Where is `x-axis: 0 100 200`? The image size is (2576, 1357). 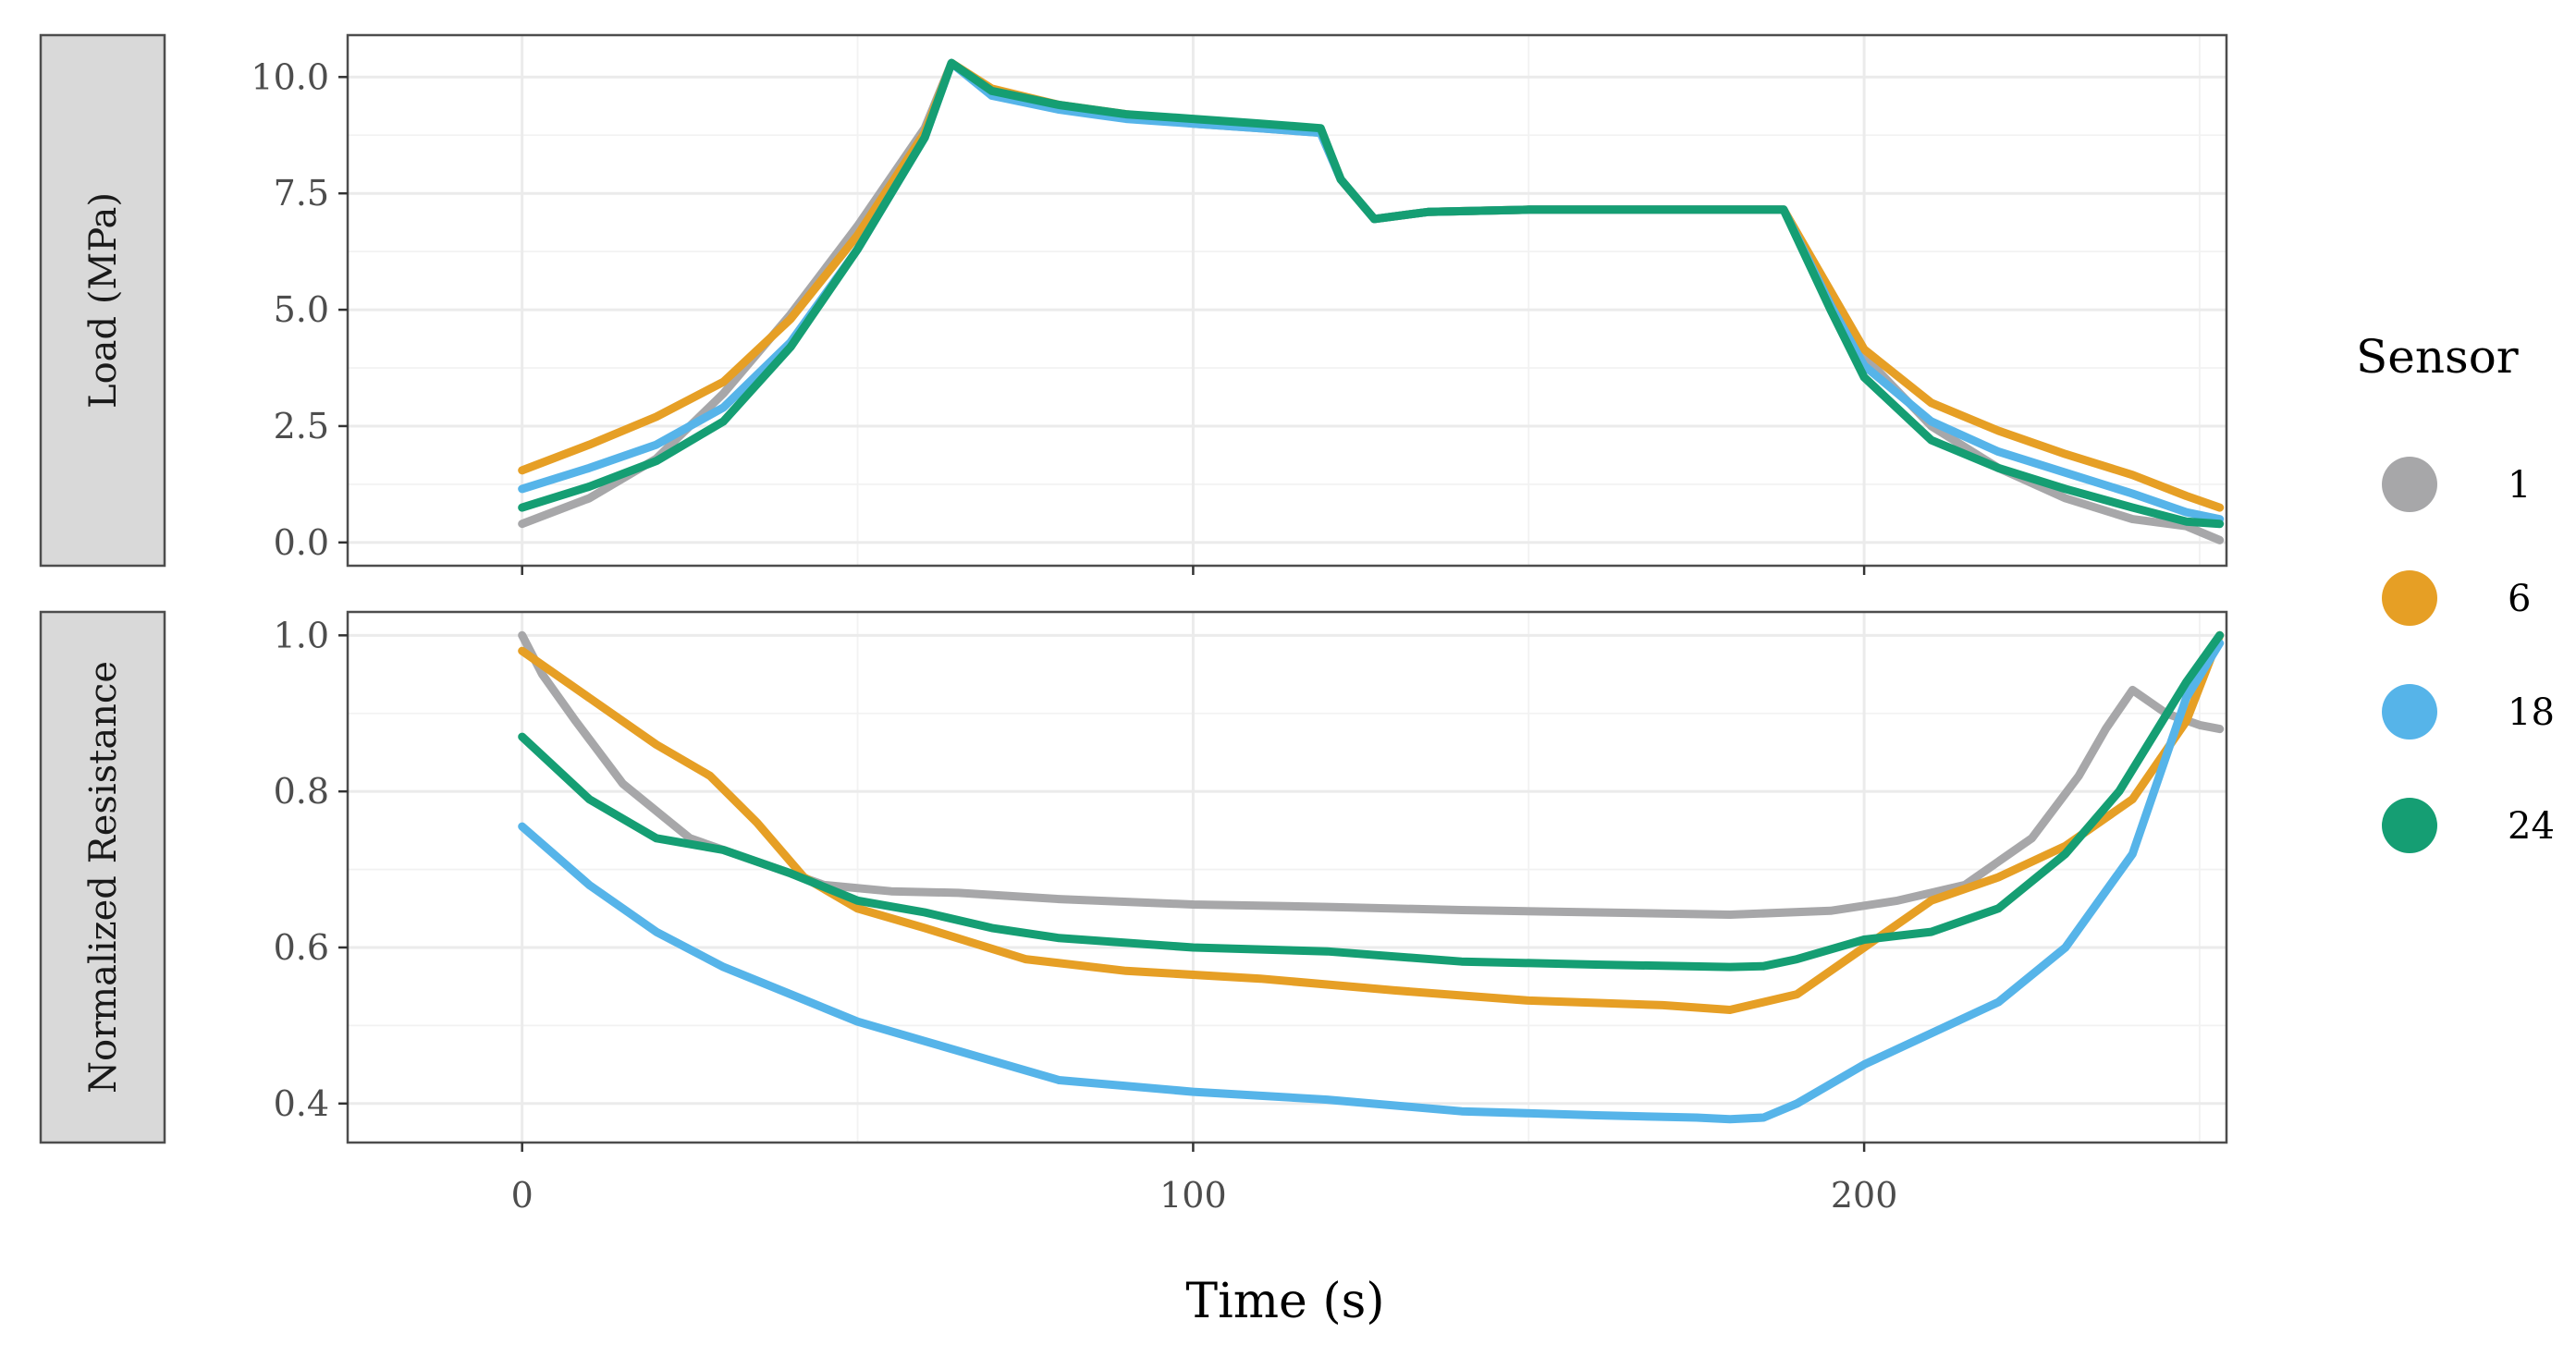 x-axis: 0 100 200 is located at coordinates (1204, 1195).